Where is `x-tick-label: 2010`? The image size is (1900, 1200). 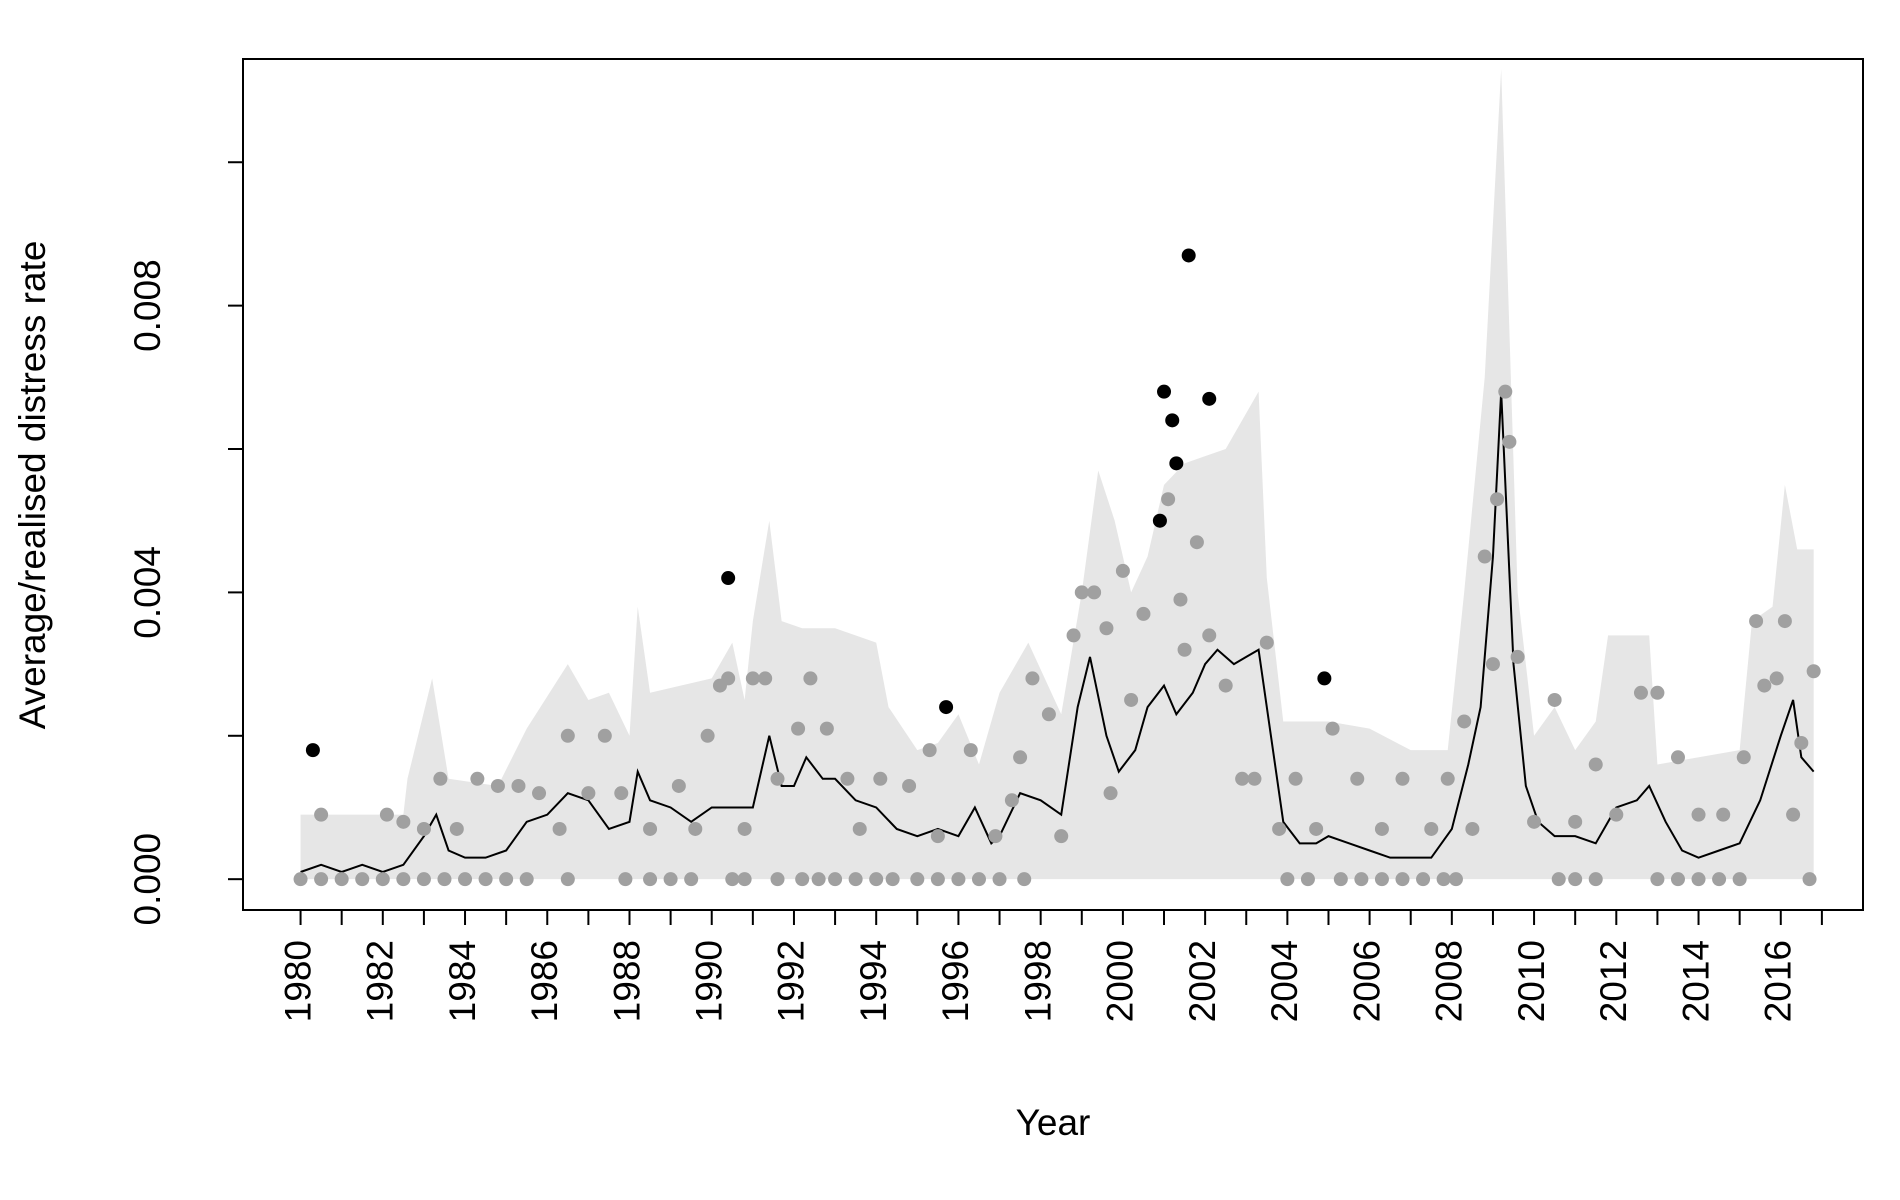
x-tick-label: 2010 is located at coordinates (1531, 981).